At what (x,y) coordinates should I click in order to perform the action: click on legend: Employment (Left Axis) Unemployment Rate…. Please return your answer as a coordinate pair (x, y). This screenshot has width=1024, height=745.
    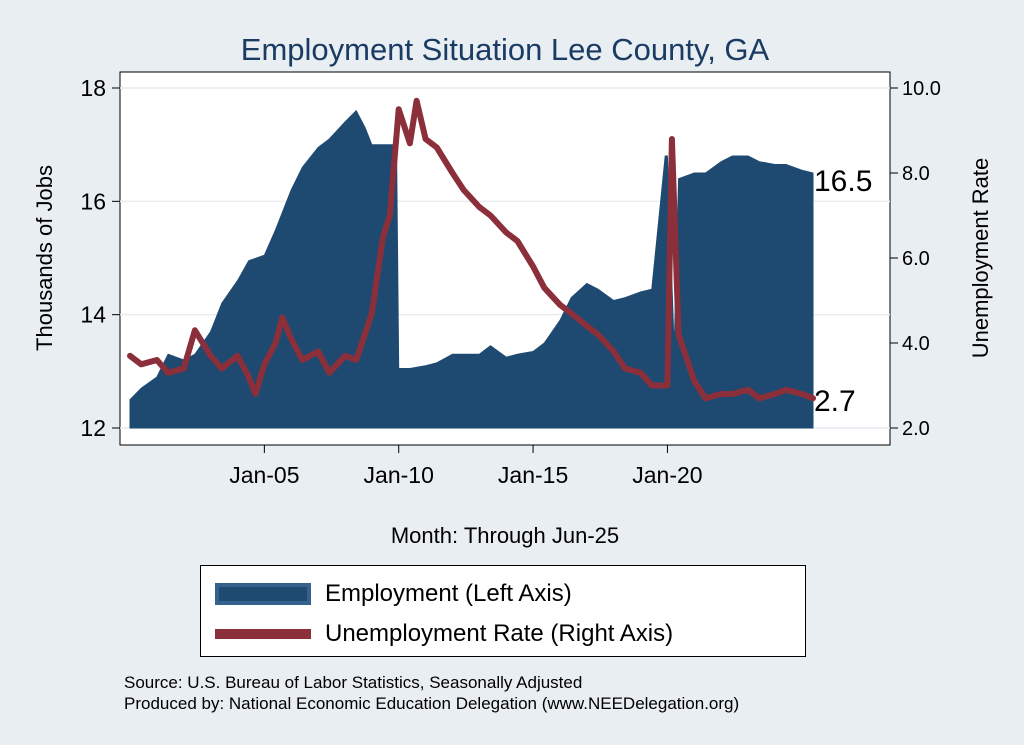
    Looking at the image, I should click on (503, 611).